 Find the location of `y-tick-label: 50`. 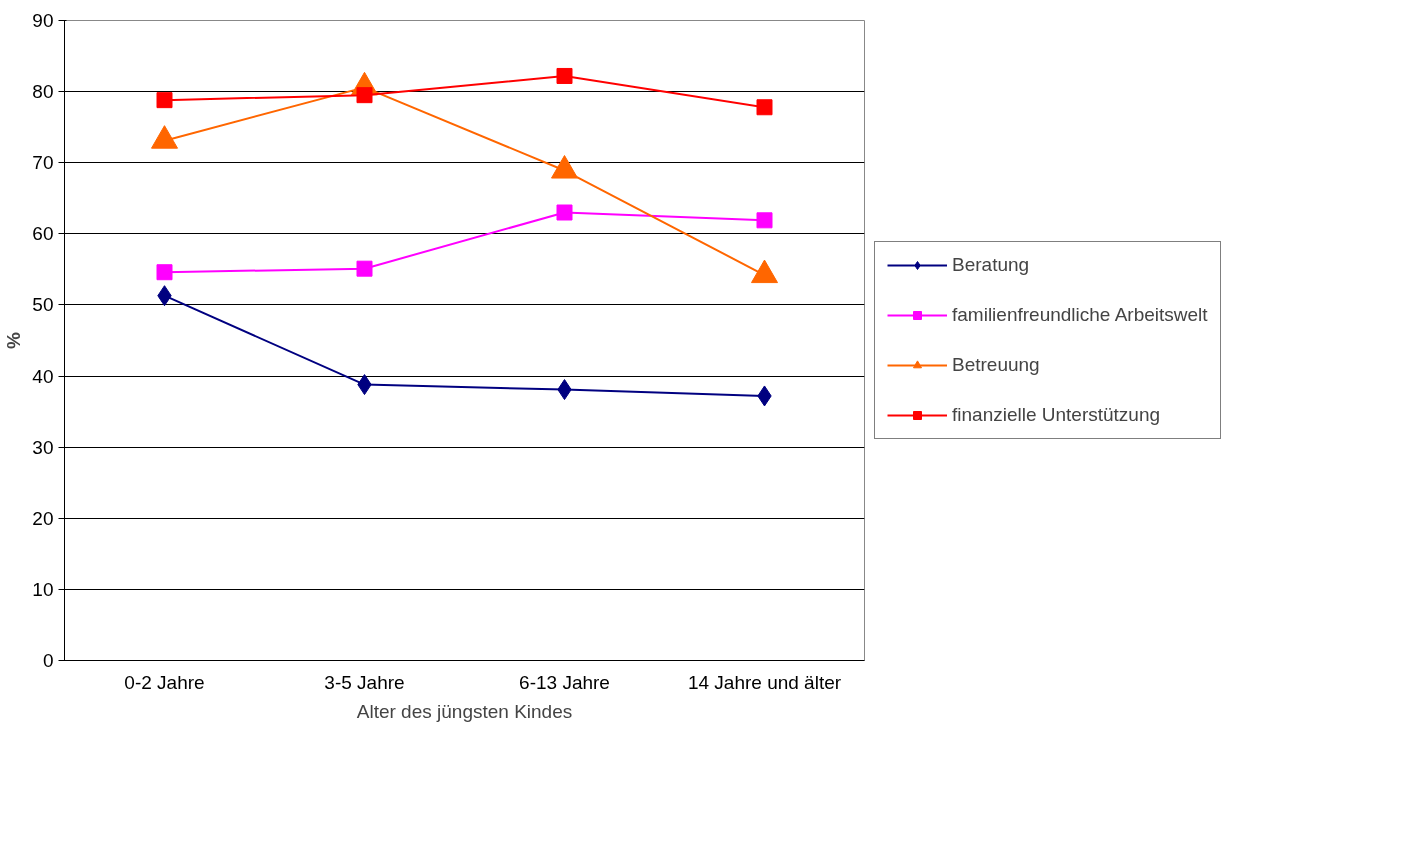

y-tick-label: 50 is located at coordinates (43, 305).